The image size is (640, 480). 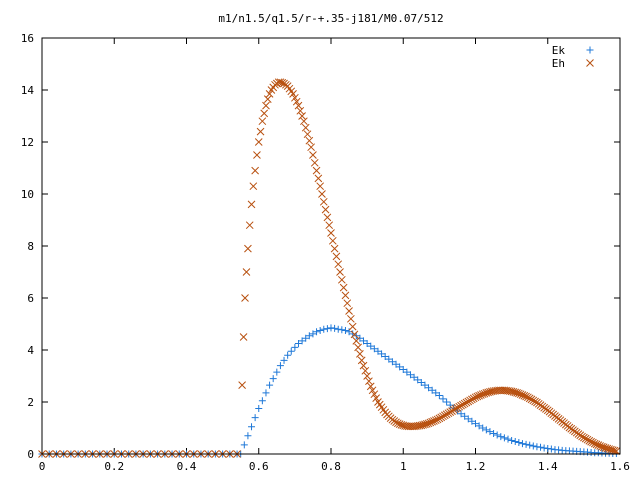 What do you see at coordinates (403, 466) in the screenshot?
I see `x-tick-label: 1` at bounding box center [403, 466].